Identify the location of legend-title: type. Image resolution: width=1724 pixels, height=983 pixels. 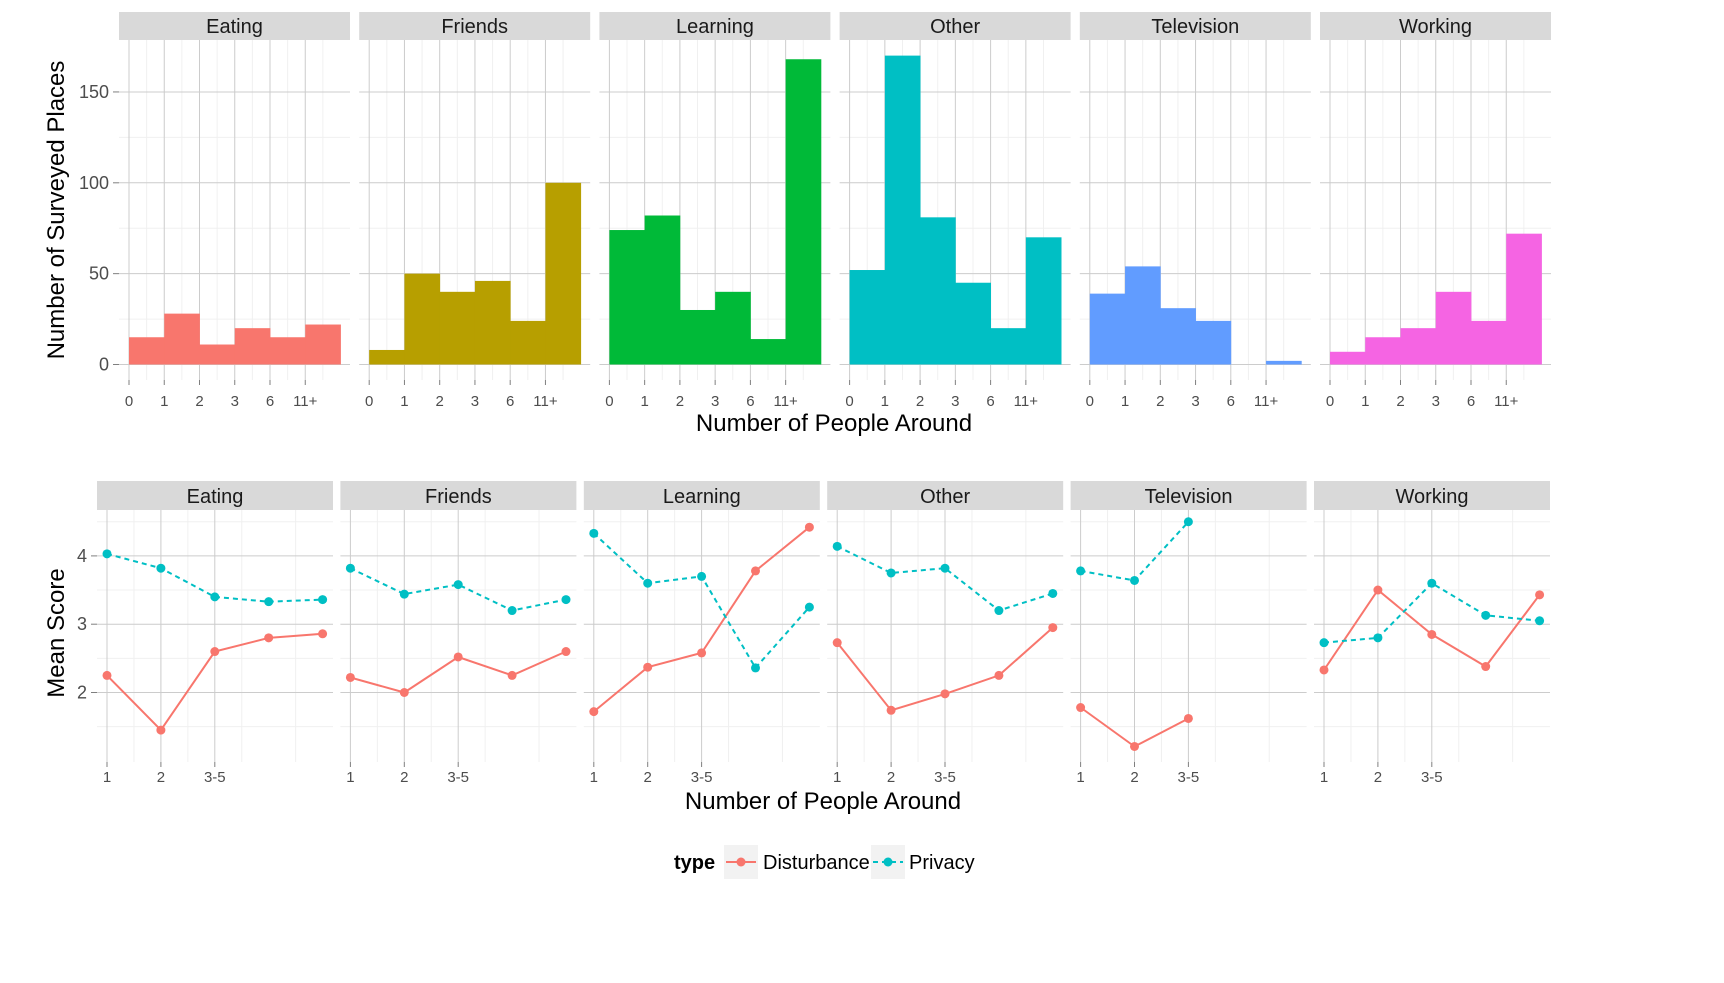
(694, 863).